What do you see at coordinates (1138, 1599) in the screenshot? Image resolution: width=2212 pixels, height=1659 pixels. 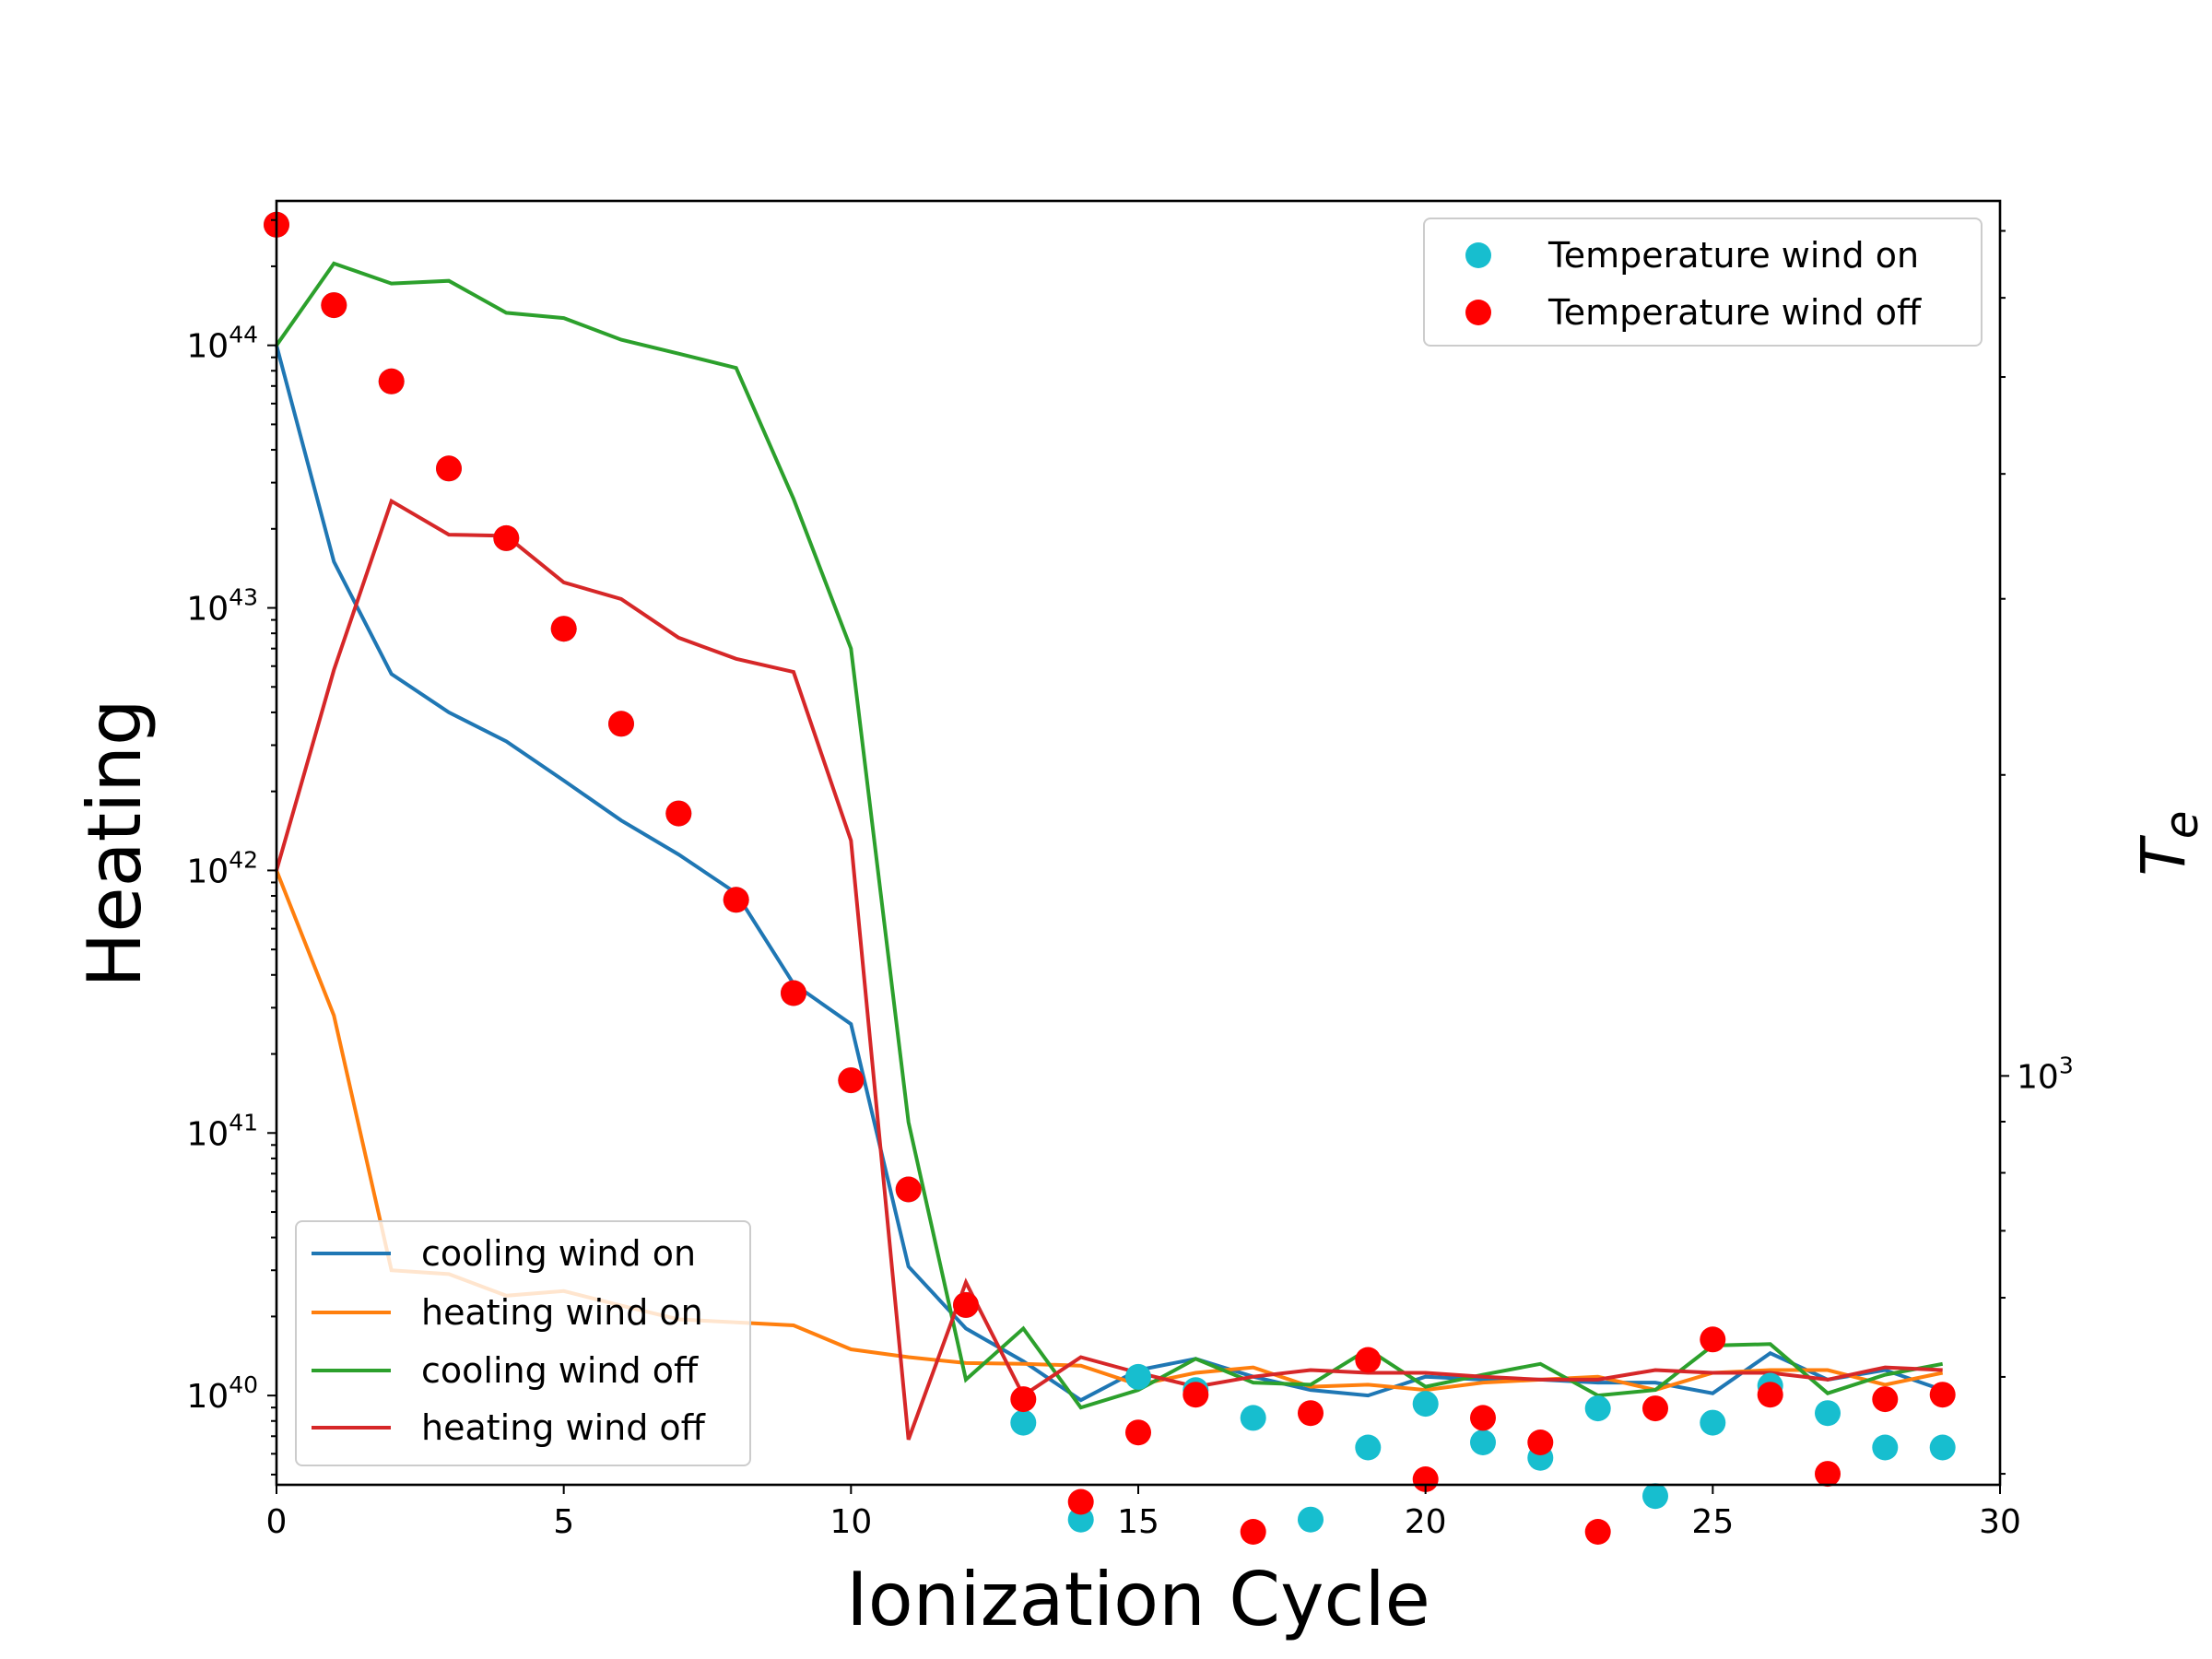 I see `x-axis-label: Ionization Cycle` at bounding box center [1138, 1599].